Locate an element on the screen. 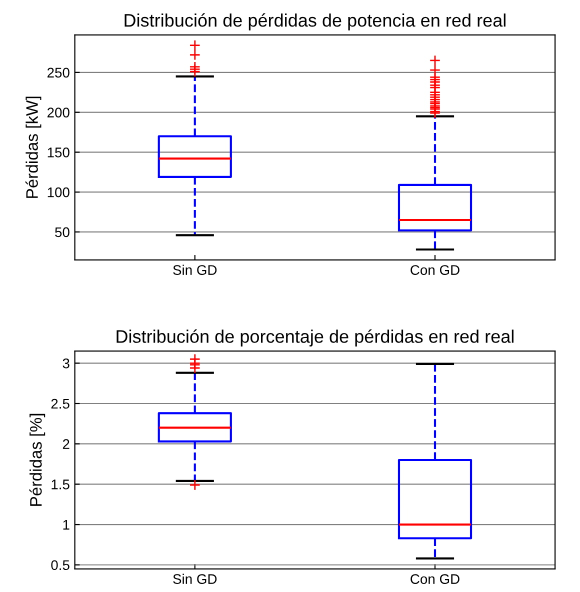 This screenshot has height=592, width=580. y-tick-label: 150 is located at coordinates (59, 153).